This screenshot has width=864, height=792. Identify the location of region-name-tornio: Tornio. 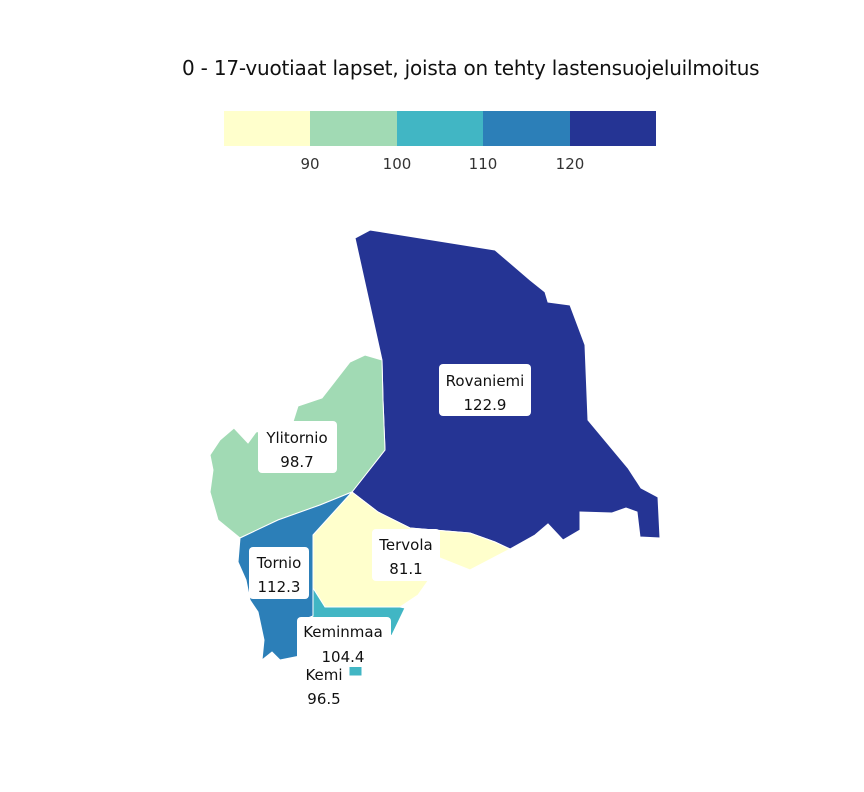
(279, 563).